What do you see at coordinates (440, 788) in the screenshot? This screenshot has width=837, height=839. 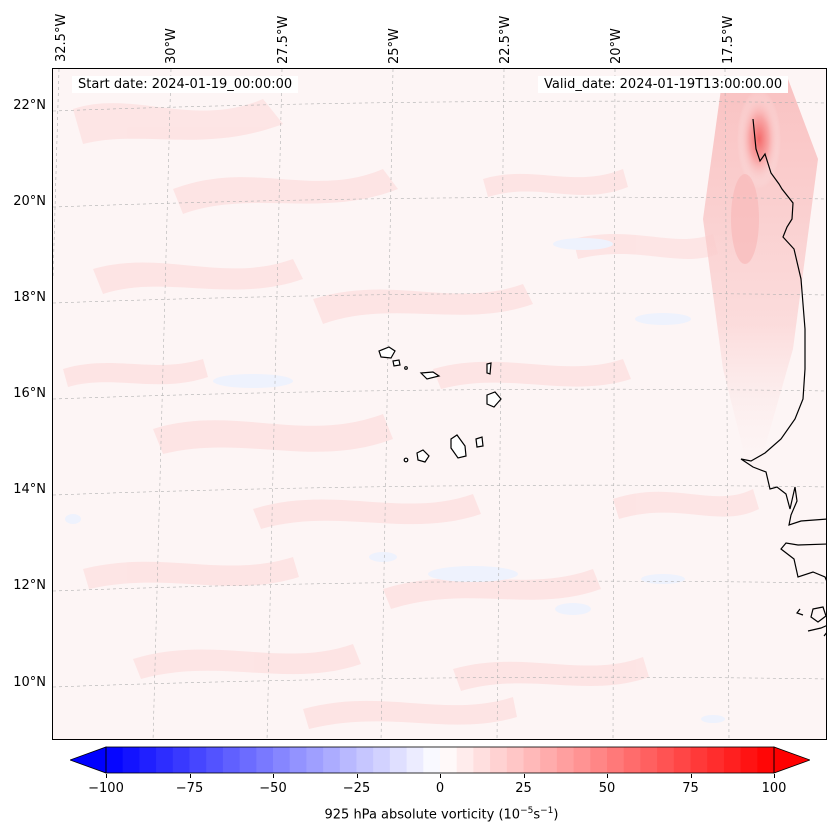 I see `colorbar-tick-label: 0` at bounding box center [440, 788].